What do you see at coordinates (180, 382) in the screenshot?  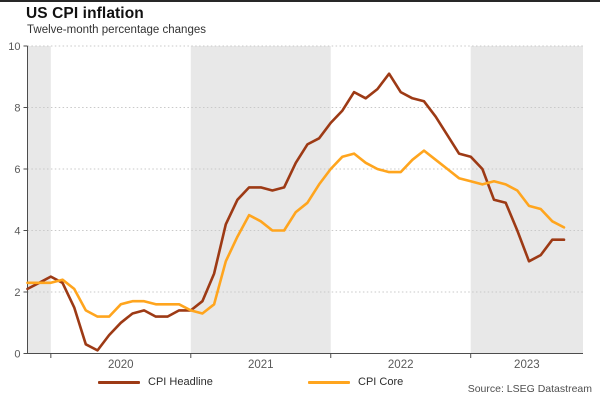 I see `legend-label-cpi-headline: CPI Headline` at bounding box center [180, 382].